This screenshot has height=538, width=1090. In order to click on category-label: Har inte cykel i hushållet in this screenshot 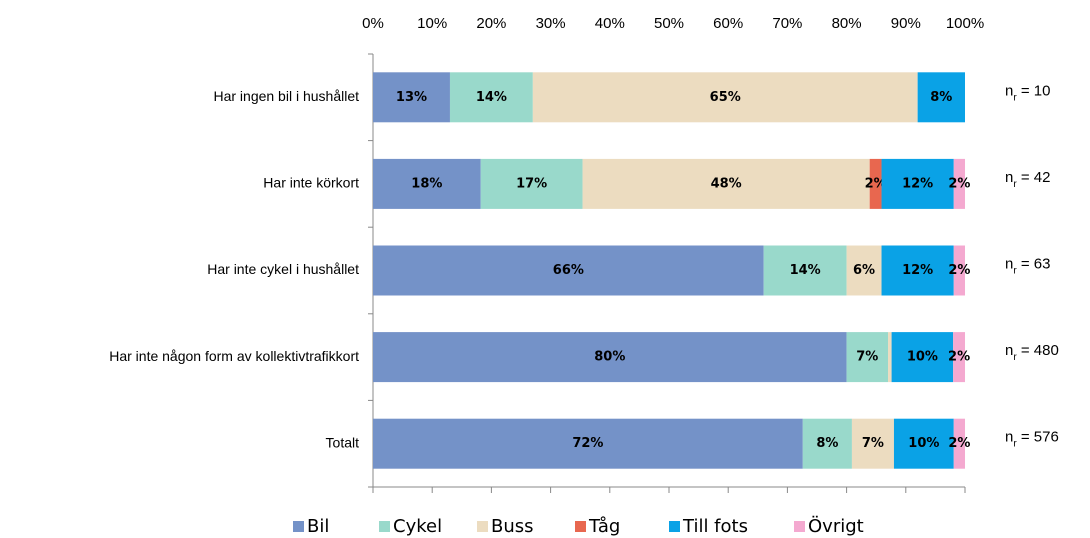, I will do `click(283, 269)`.